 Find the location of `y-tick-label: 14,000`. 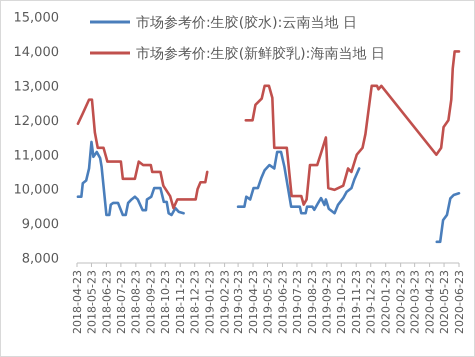

y-tick-label: 14,000 is located at coordinates (36, 52).